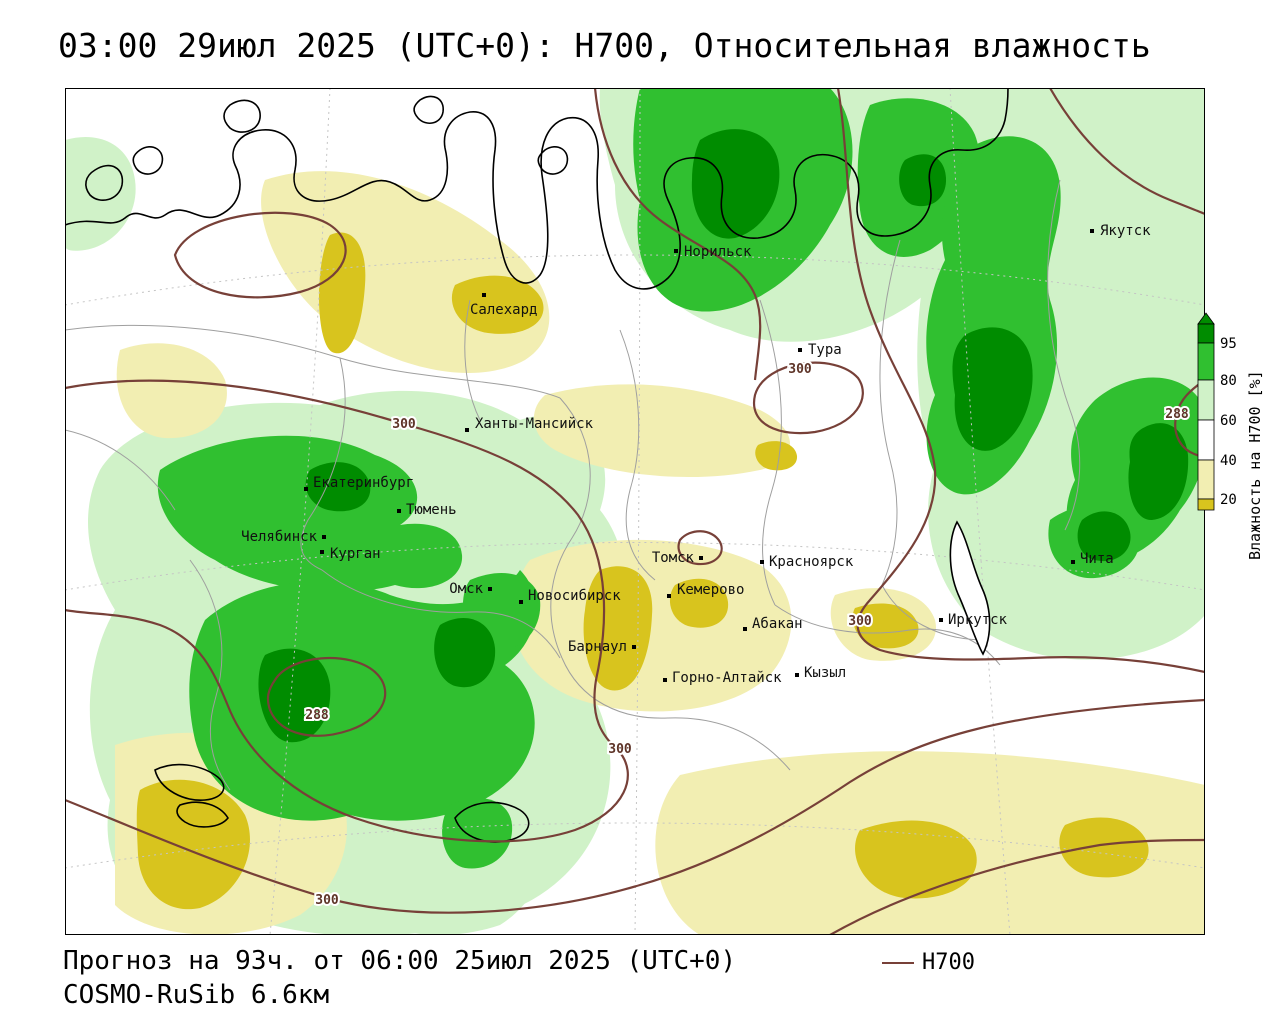 The image size is (1280, 1024). Describe the element at coordinates (466, 589) in the screenshot. I see `city-label: Омск` at that location.